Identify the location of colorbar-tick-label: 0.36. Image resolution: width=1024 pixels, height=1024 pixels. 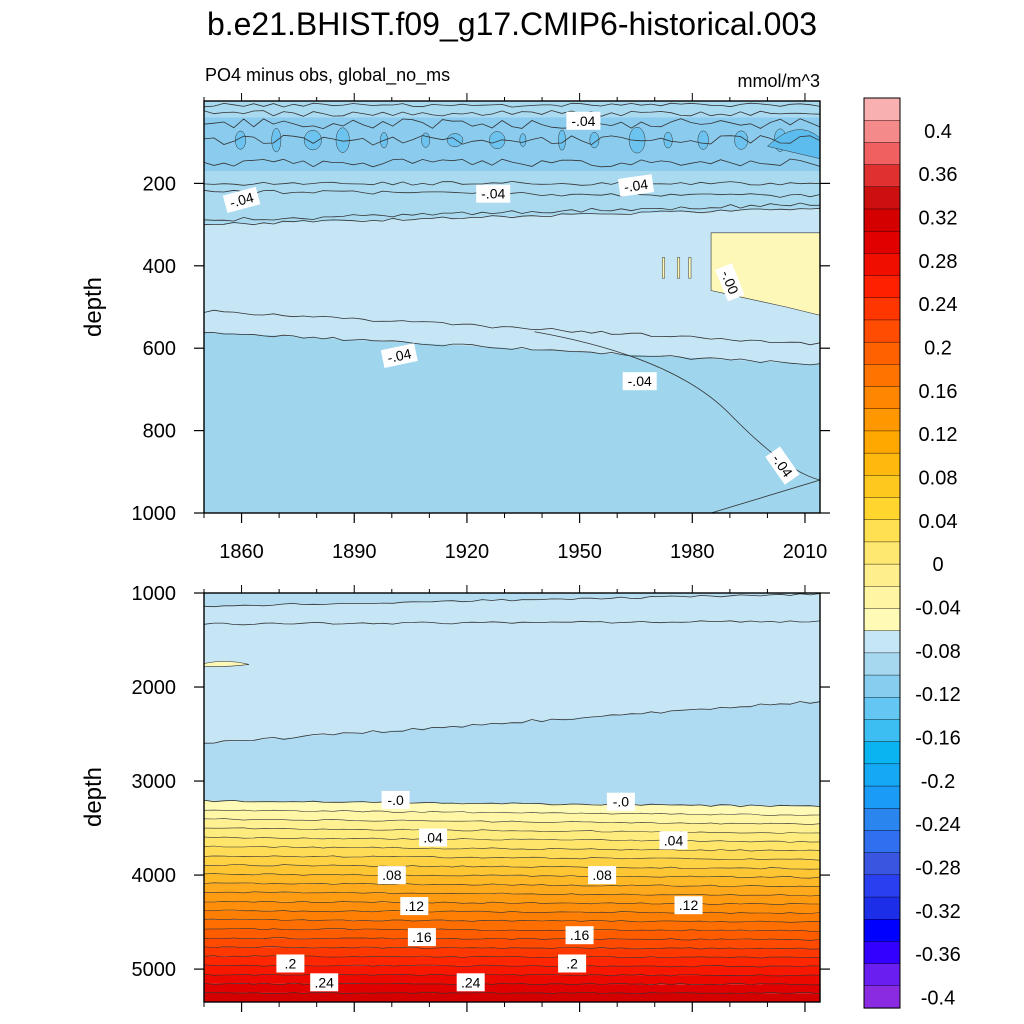
(938, 175).